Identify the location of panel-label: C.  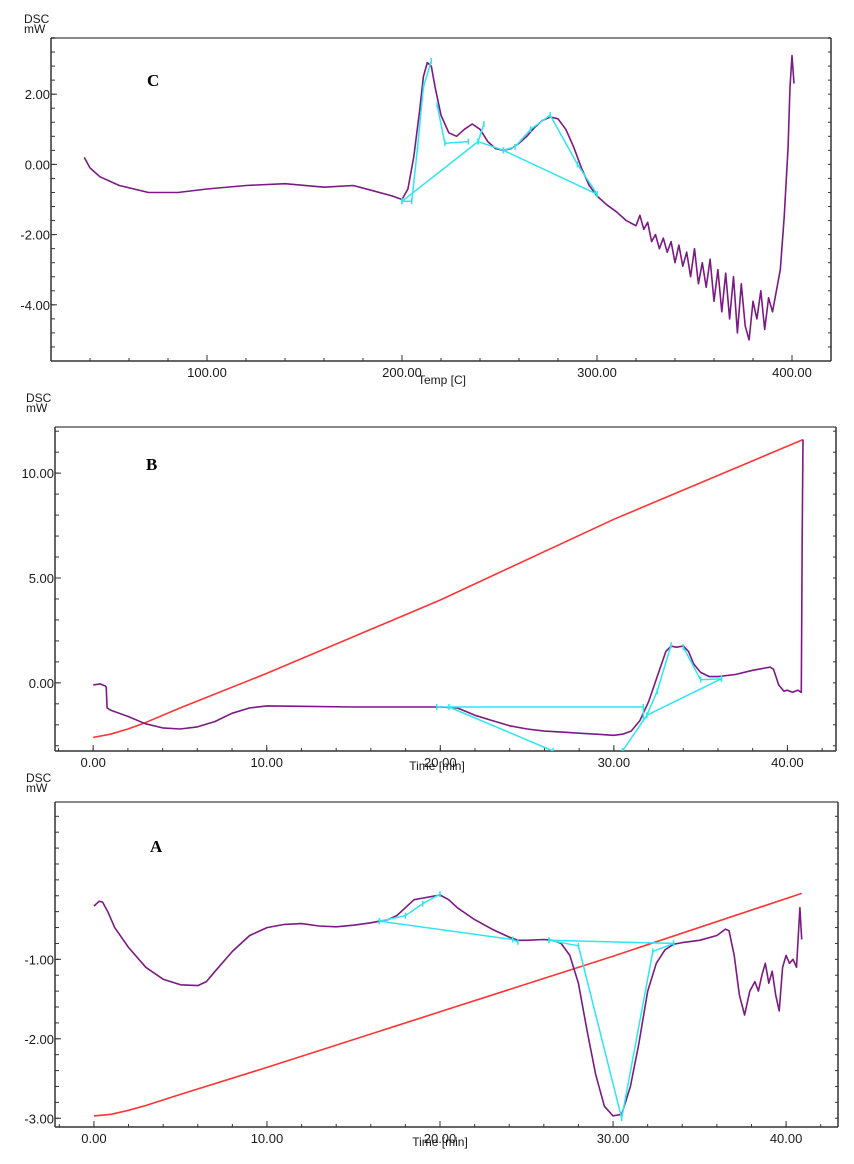
(153, 80).